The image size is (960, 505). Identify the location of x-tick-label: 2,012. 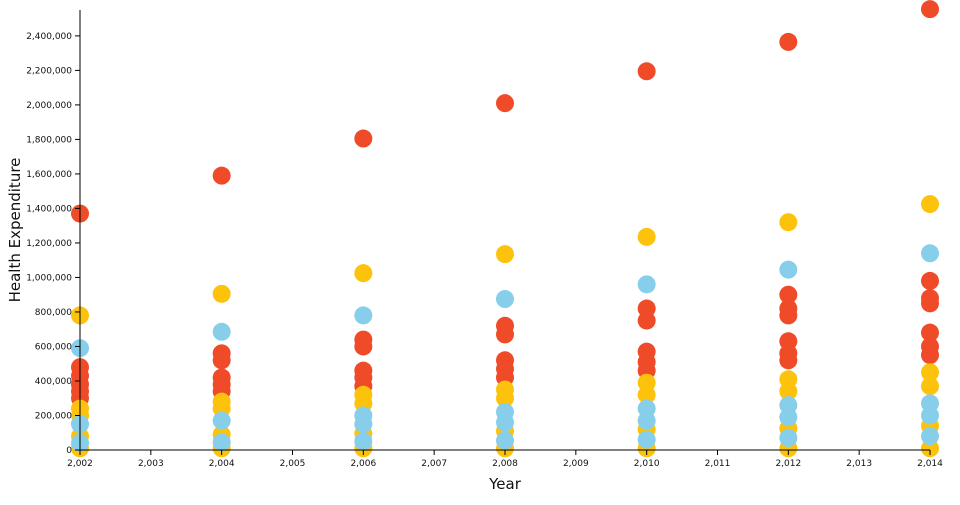
(788, 464).